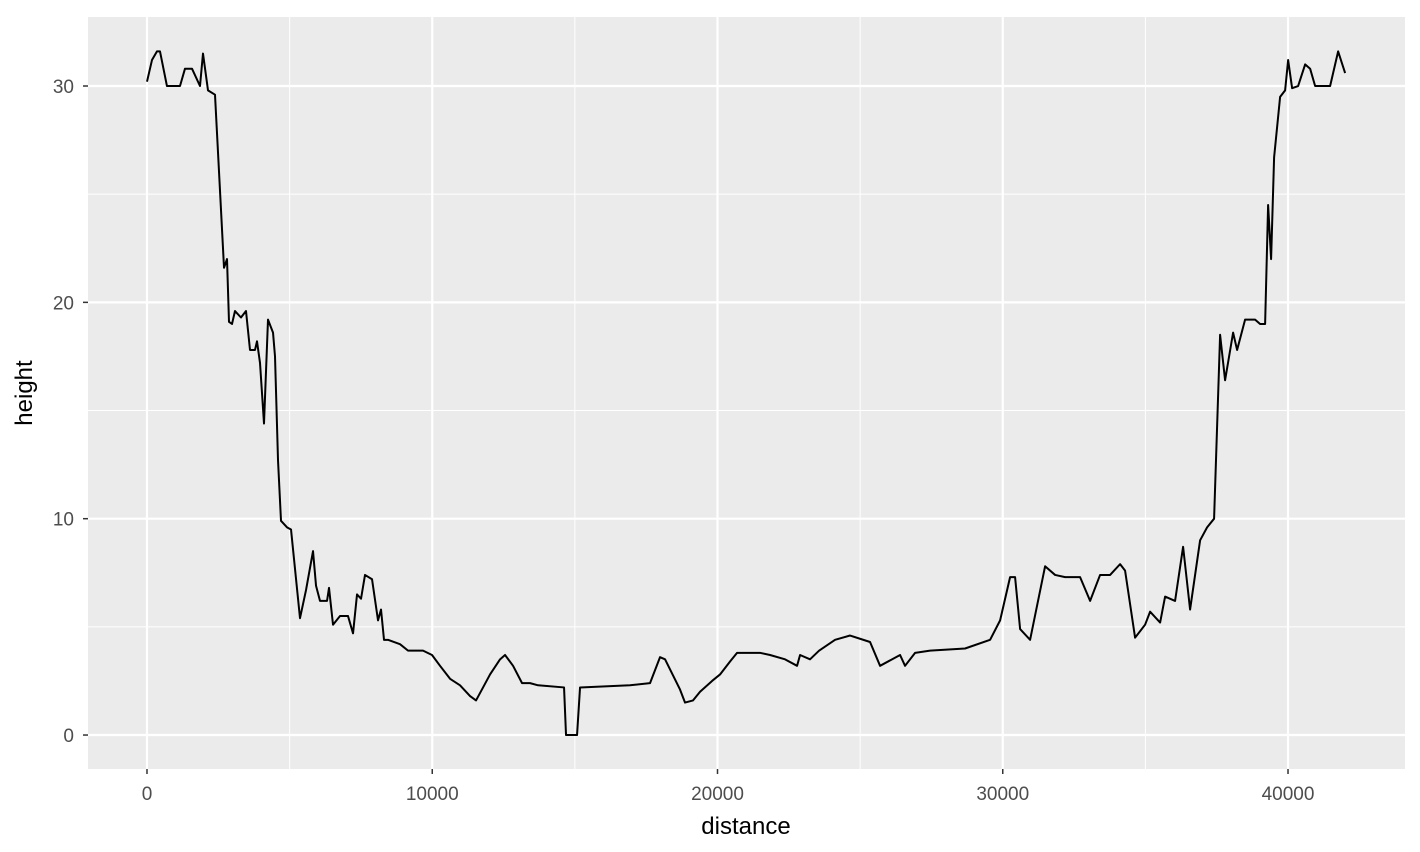 This screenshot has height=852, width=1420. I want to click on y-tick-label: 30, so click(63, 87).